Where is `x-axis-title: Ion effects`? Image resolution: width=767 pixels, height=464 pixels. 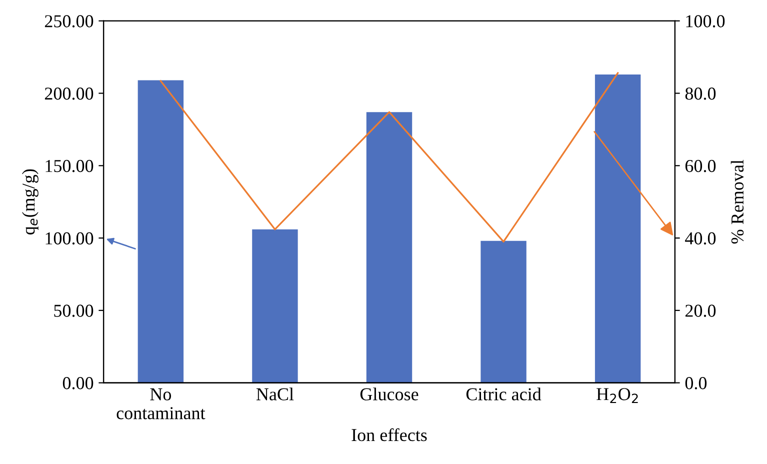
x-axis-title: Ion effects is located at coordinates (389, 435).